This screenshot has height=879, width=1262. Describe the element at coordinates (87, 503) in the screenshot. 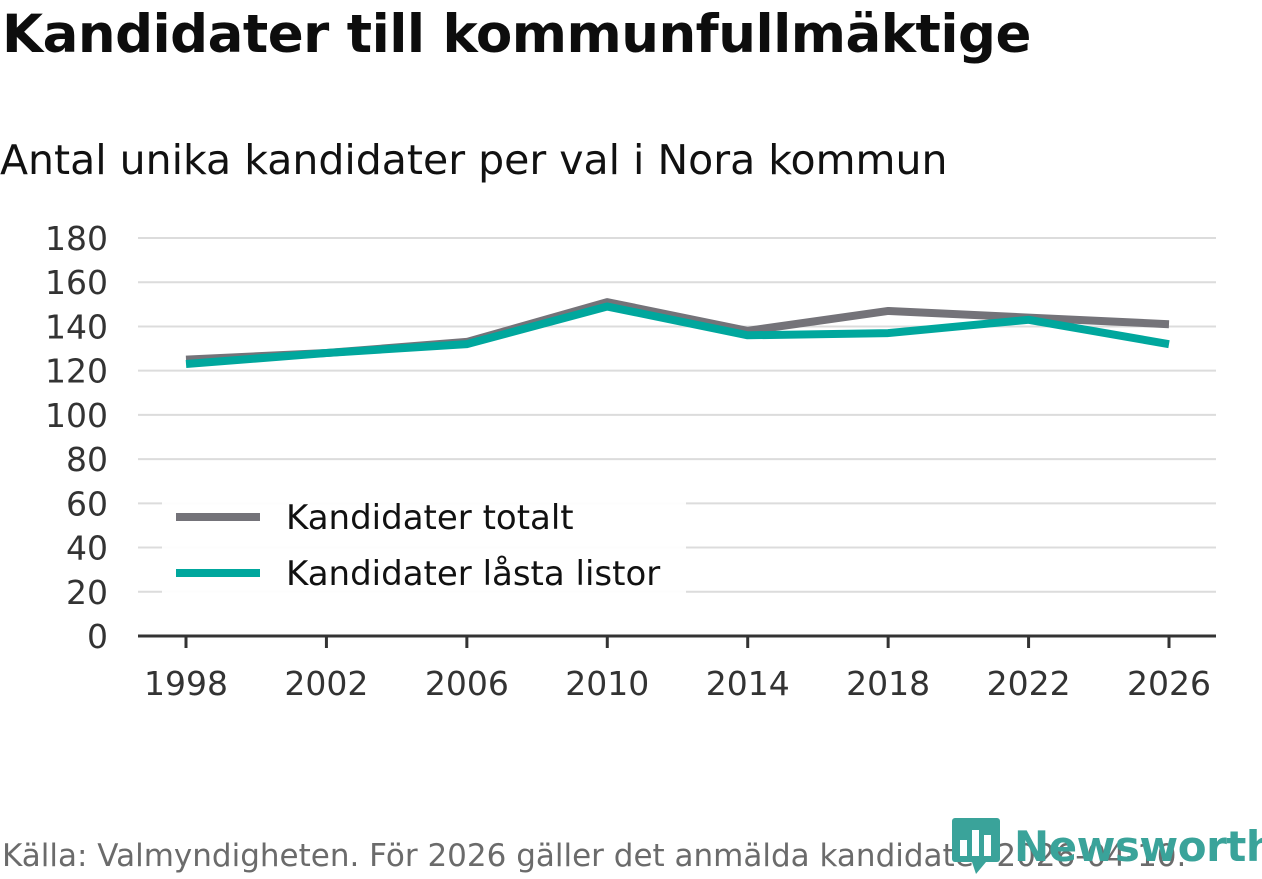

I see `y-tick-label: 60` at that location.